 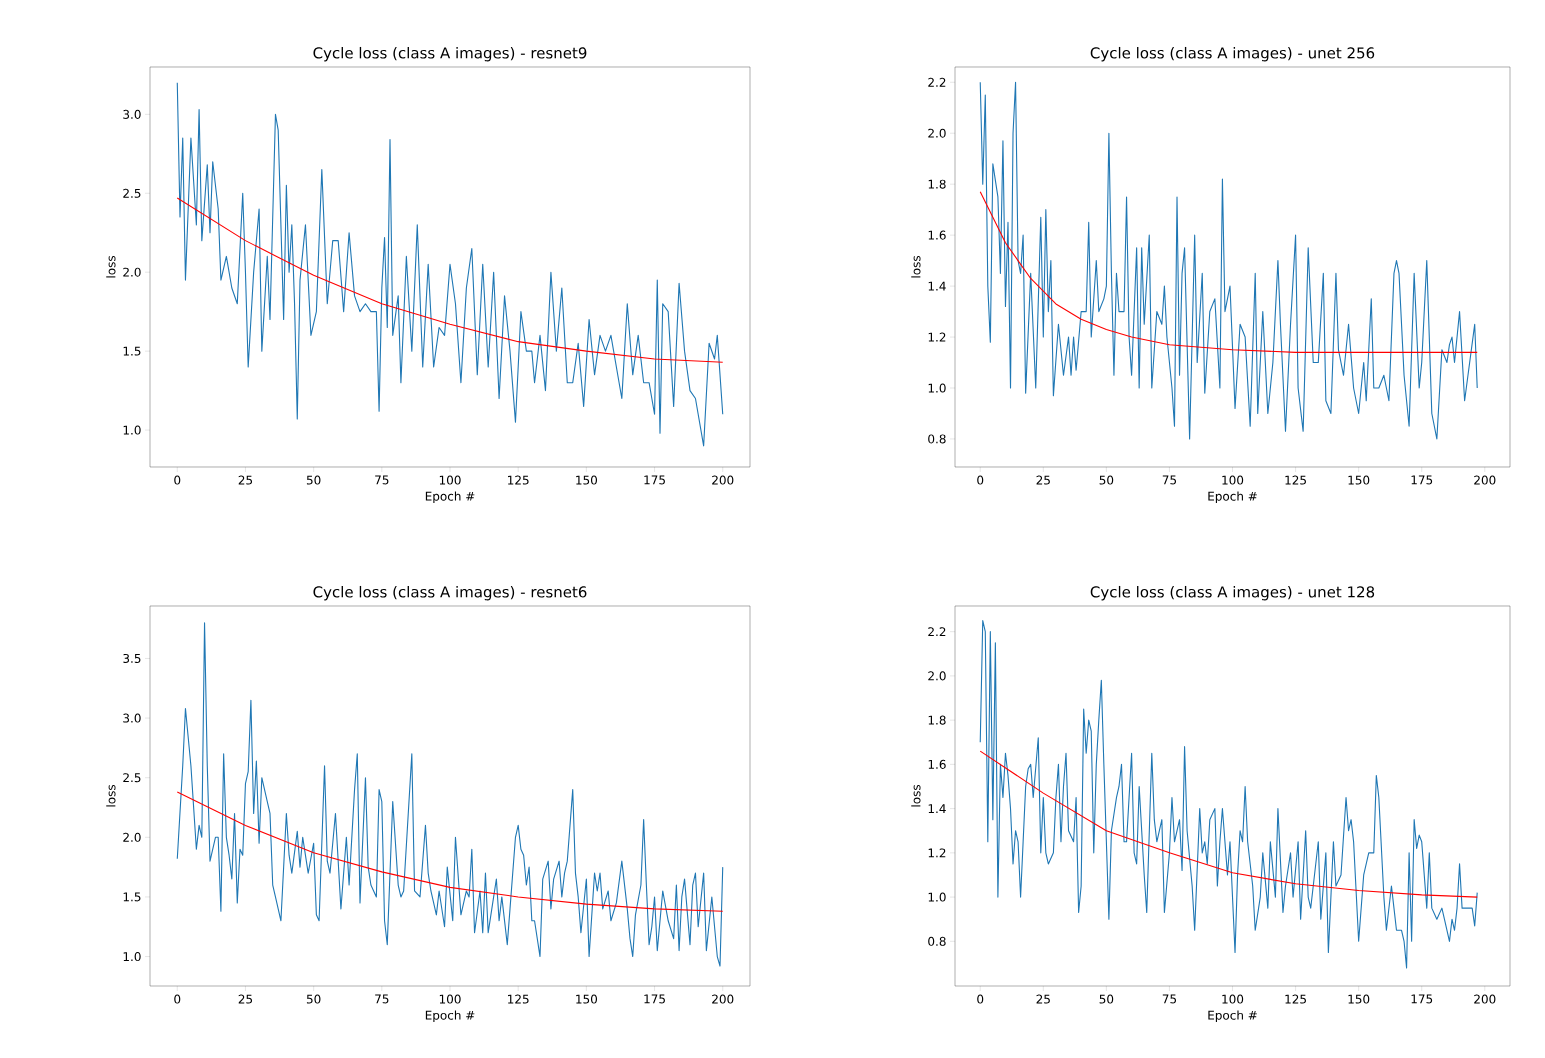 I want to click on y-tick-label: 3.5, so click(x=132, y=658).